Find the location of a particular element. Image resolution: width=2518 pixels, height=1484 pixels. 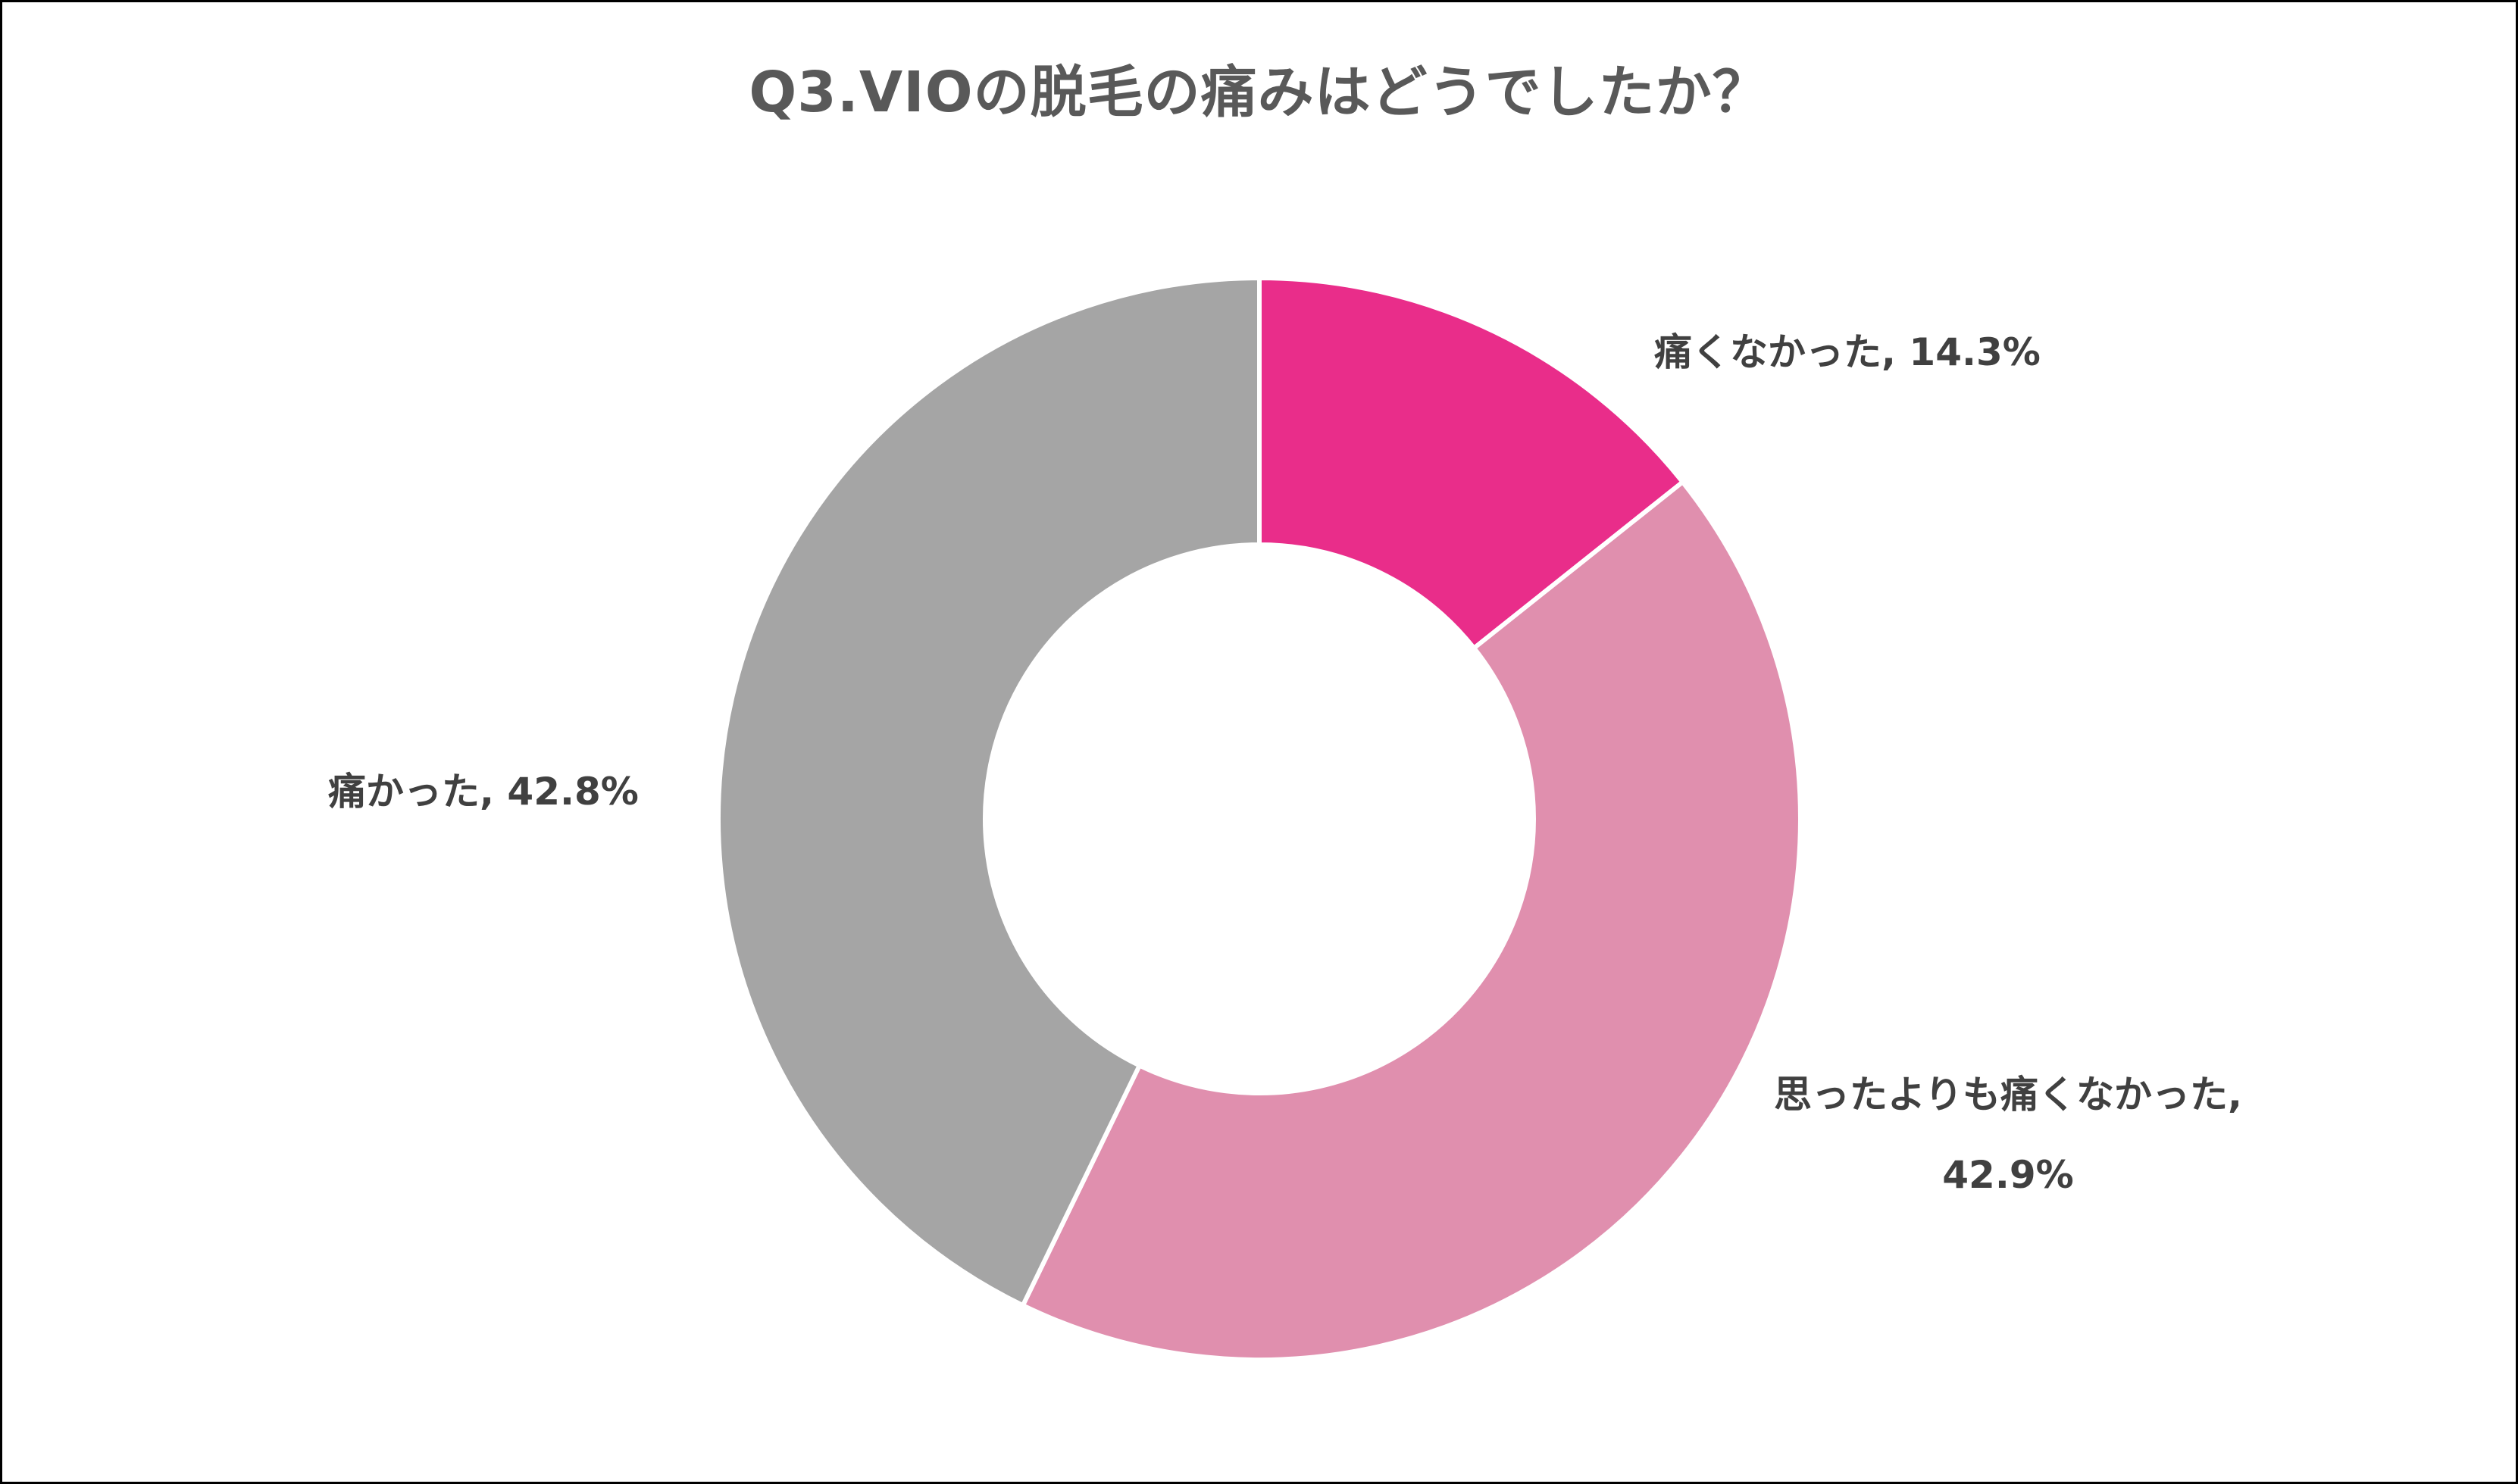

data-label-line2: 42.9% is located at coordinates (2008, 1175).